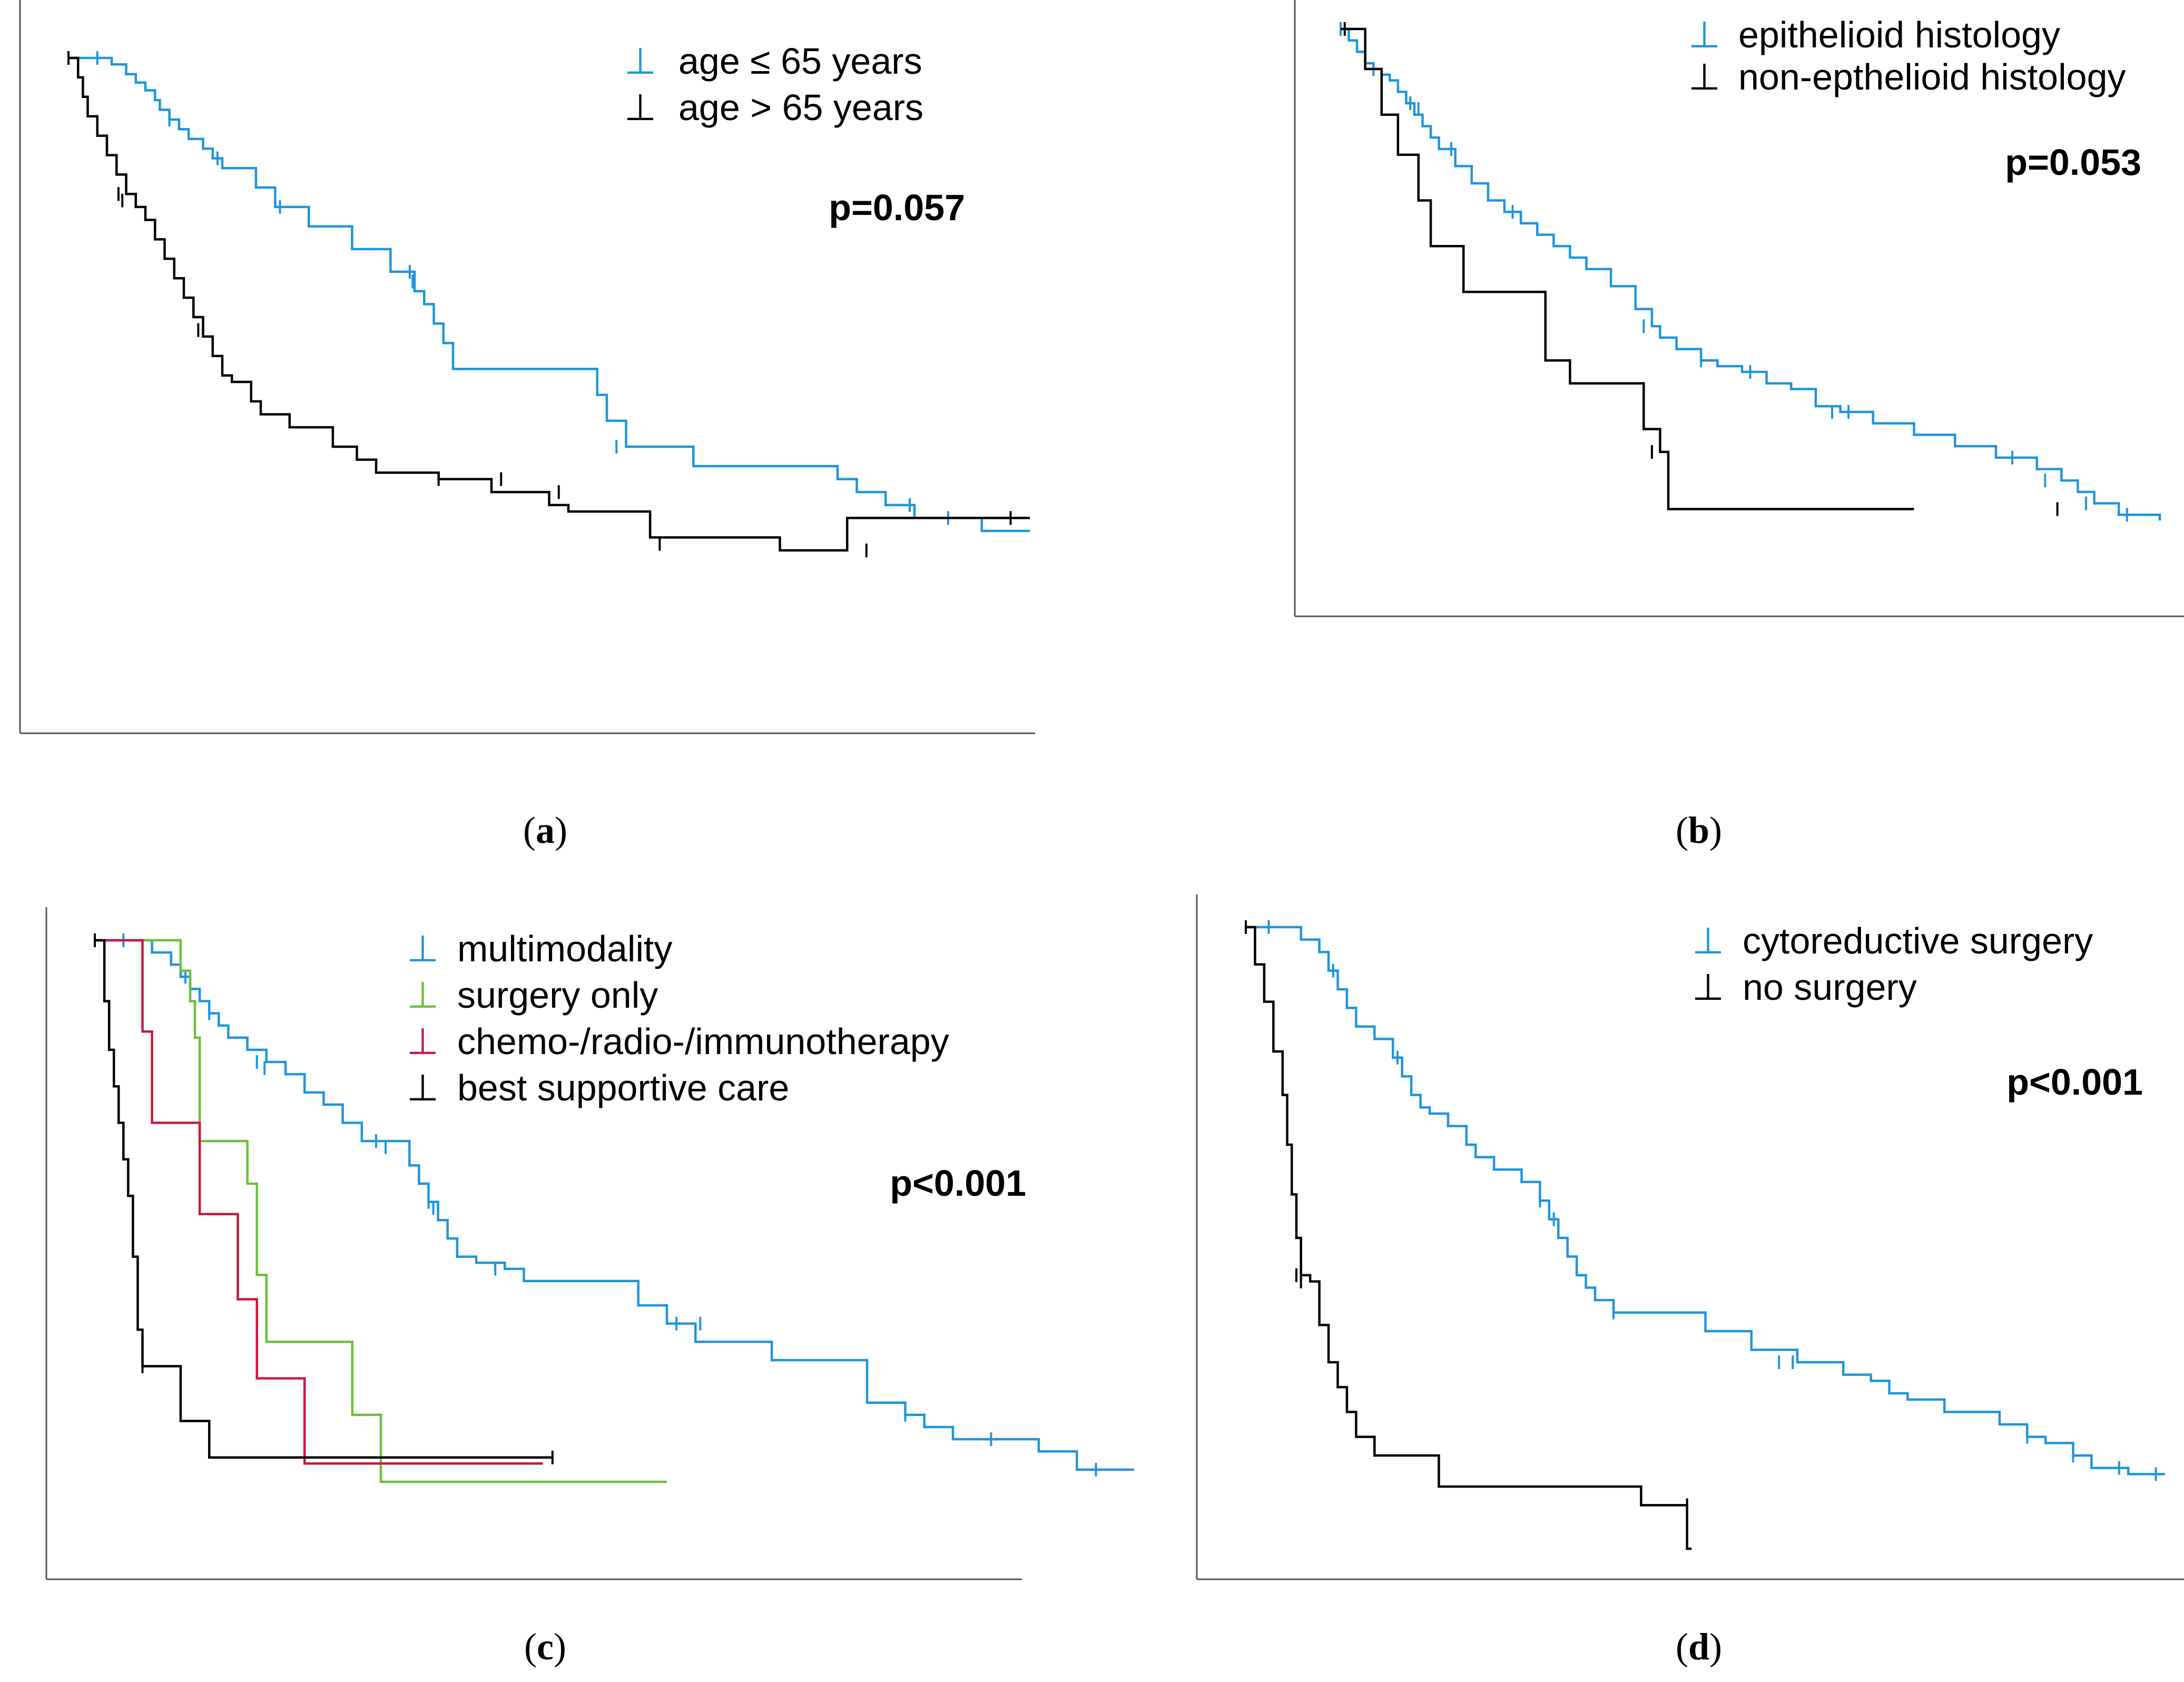  I want to click on legend-label: best supportive care, so click(623, 1087).